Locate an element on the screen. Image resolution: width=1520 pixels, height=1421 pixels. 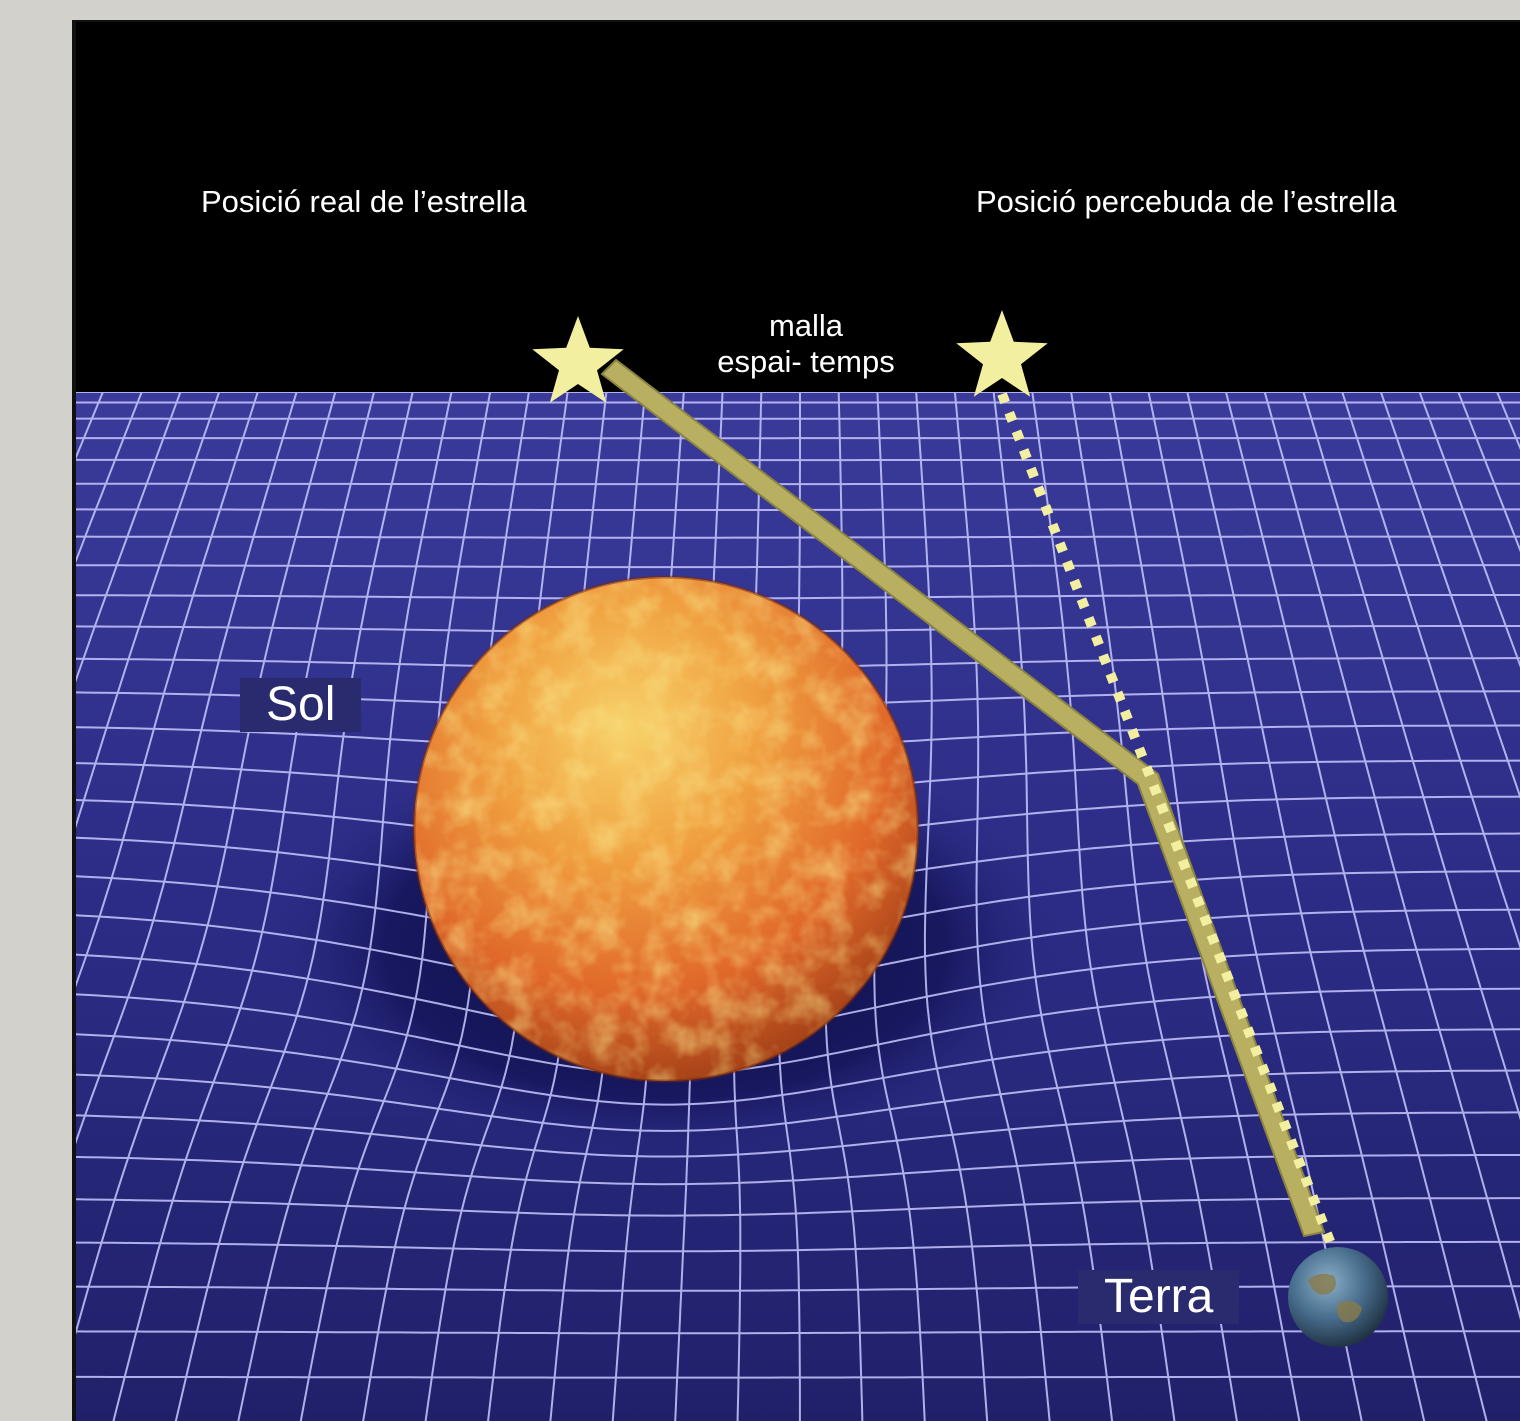
real-position-label: Posició real de l’estrella is located at coordinates (364, 201).